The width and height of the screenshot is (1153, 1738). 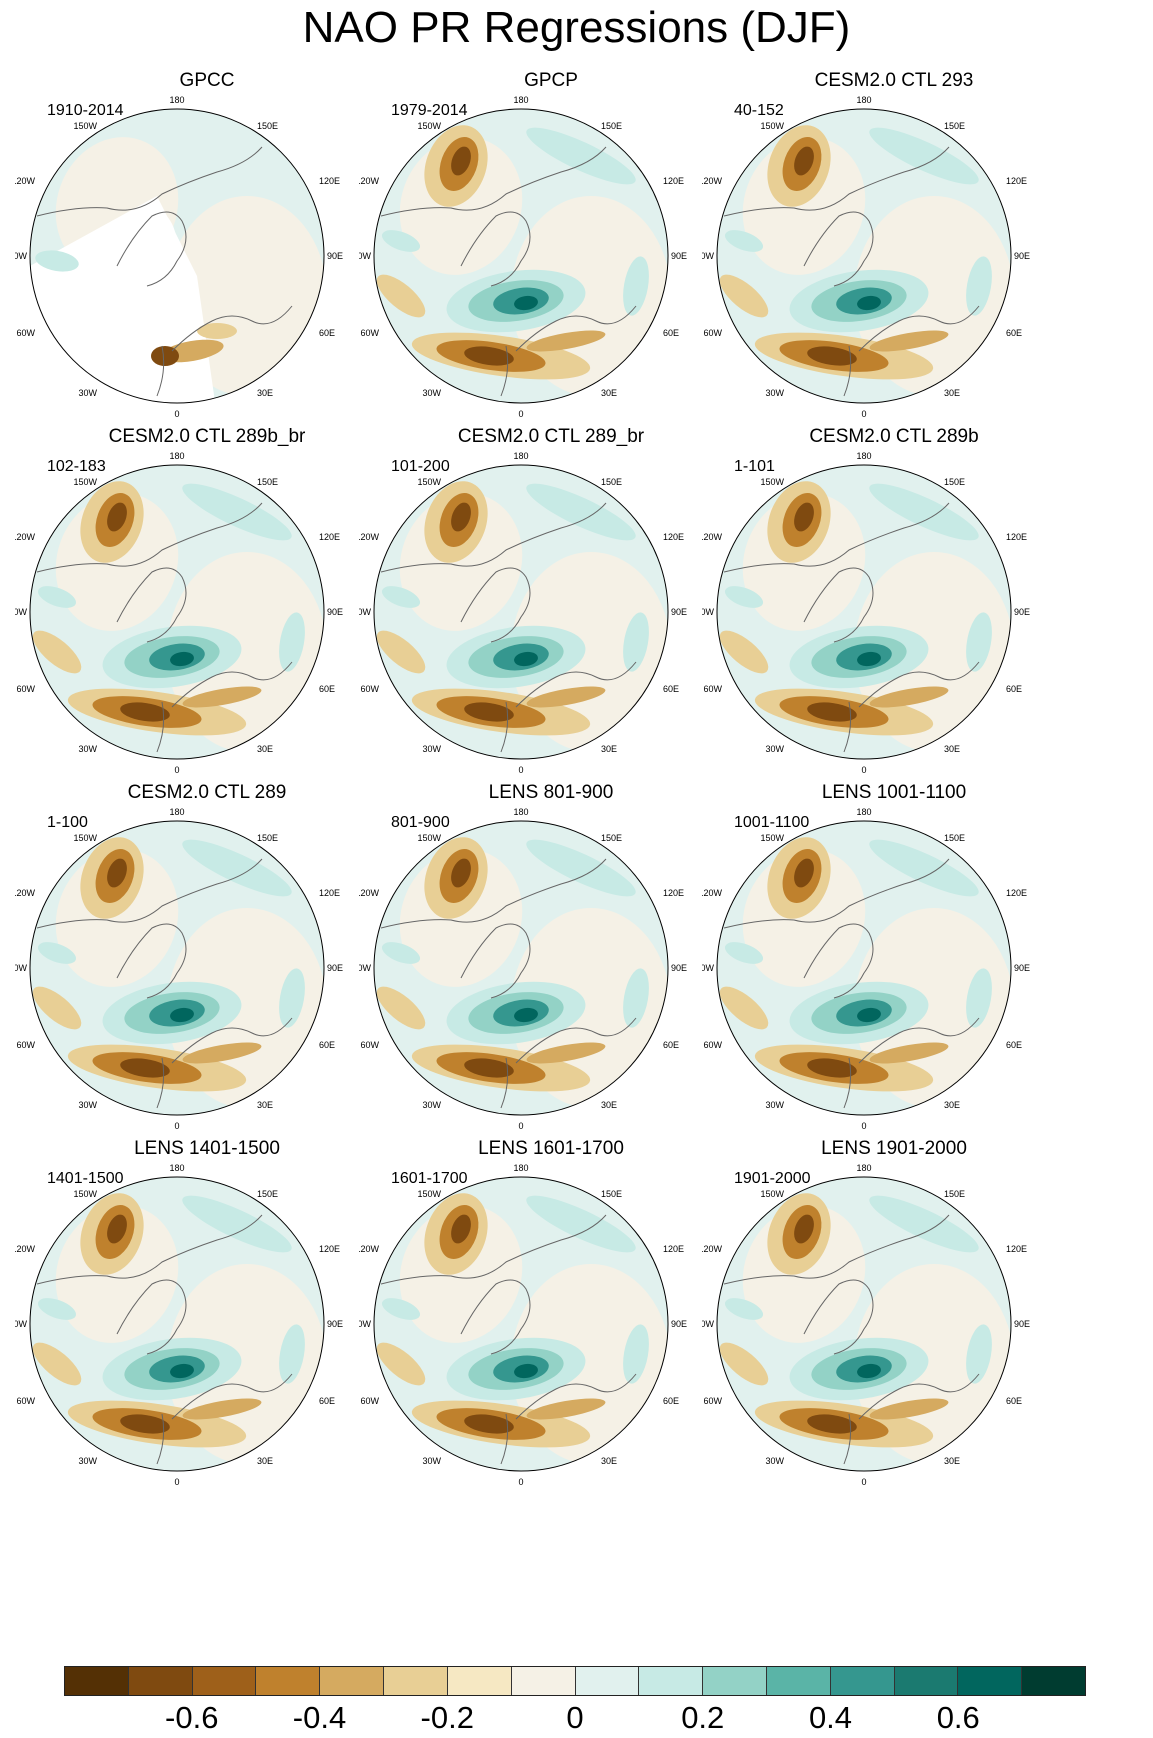 What do you see at coordinates (147, 246) in the screenshot?
I see `masked-ocean` at bounding box center [147, 246].